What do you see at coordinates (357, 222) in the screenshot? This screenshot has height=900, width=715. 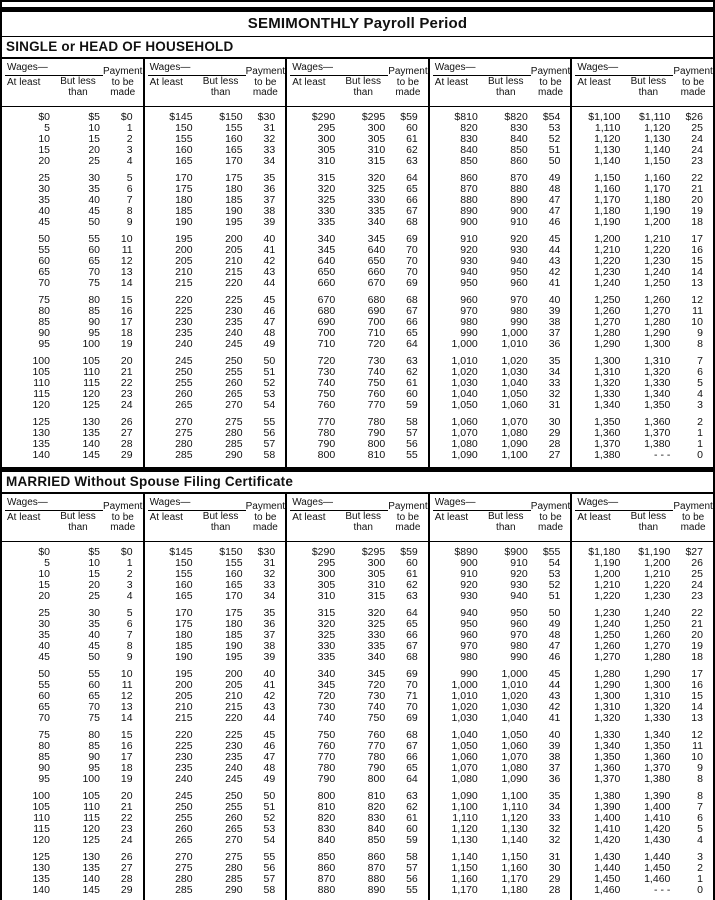 I see `table-row: 335 340 68` at bounding box center [357, 222].